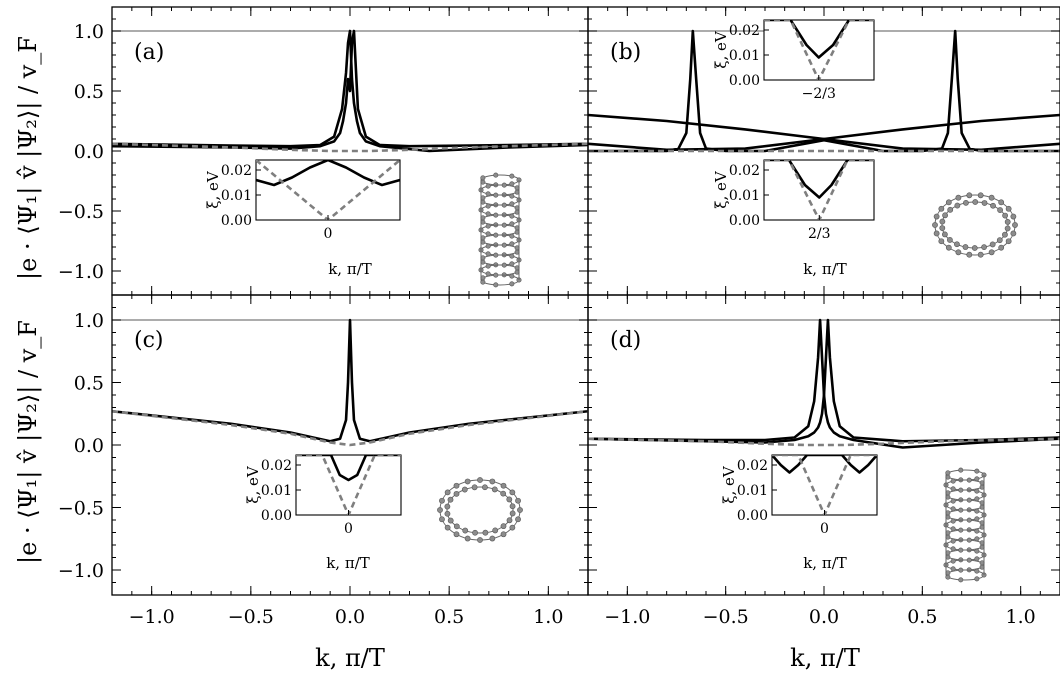  What do you see at coordinates (824, 529) in the screenshot?
I see `inset-xtick-label: 0` at bounding box center [824, 529].